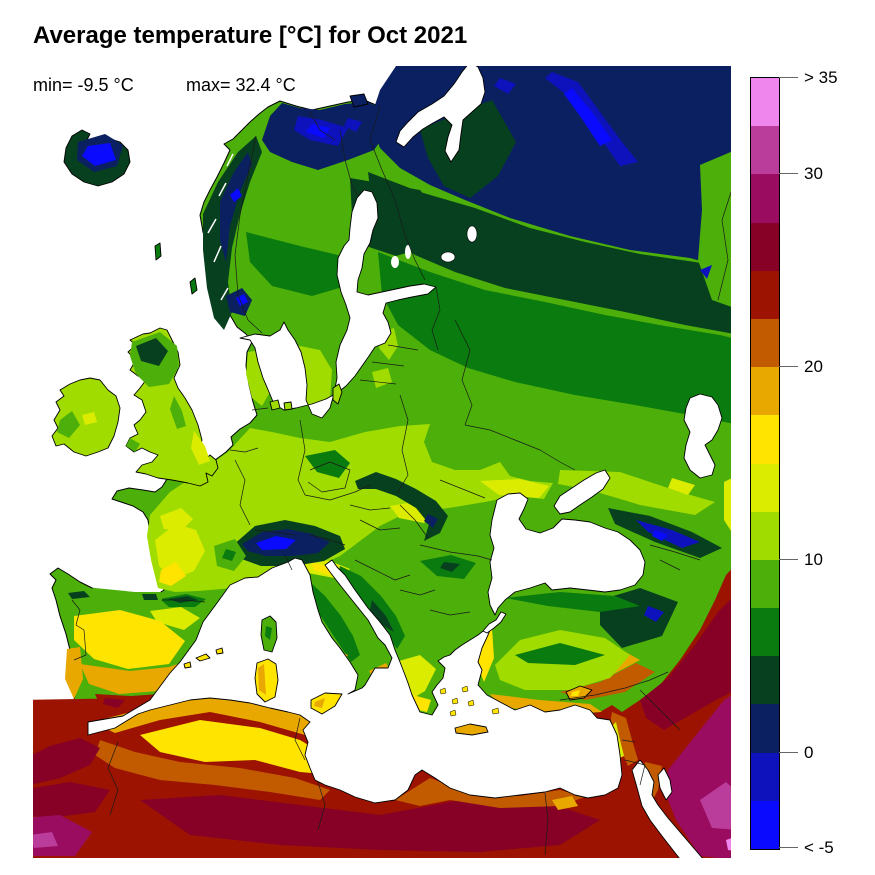 The height and width of the screenshot is (875, 875). Describe the element at coordinates (158, 251) in the screenshot. I see `island-faroe` at that location.